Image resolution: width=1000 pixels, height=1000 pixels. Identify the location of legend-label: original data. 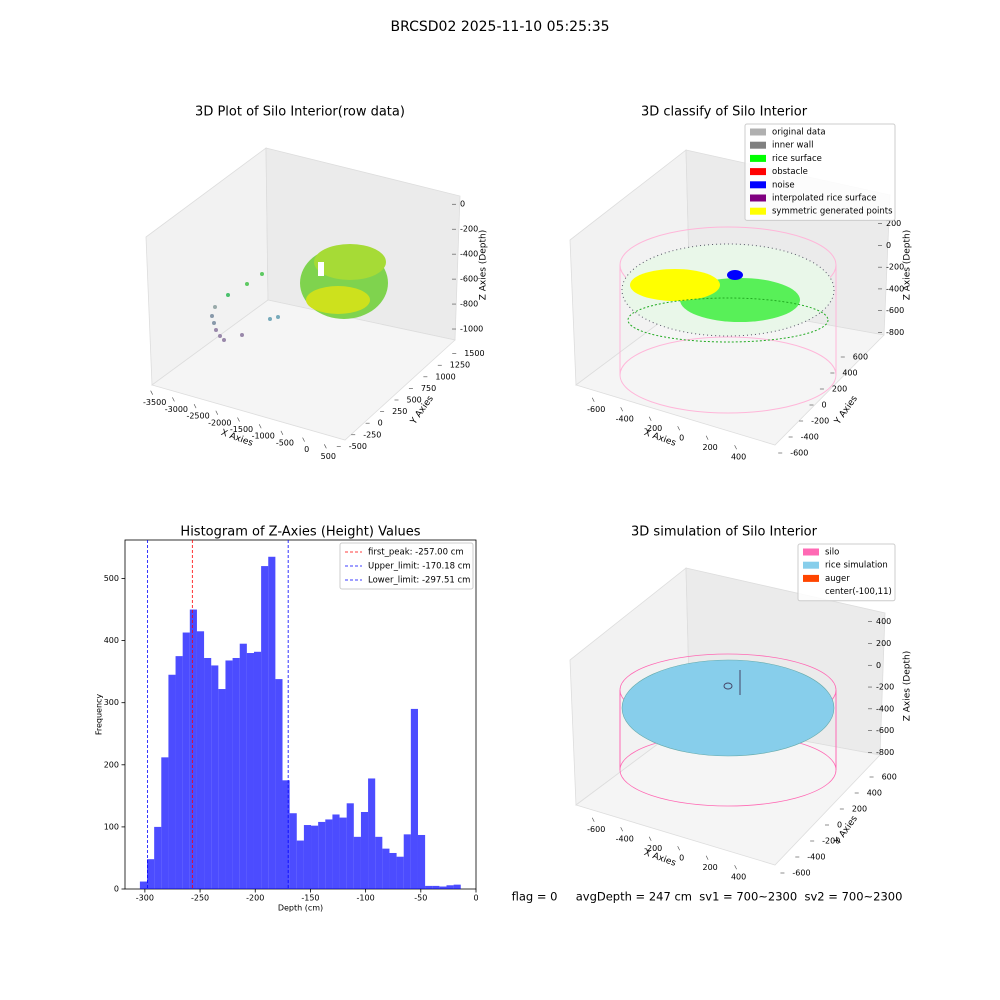
(799, 133).